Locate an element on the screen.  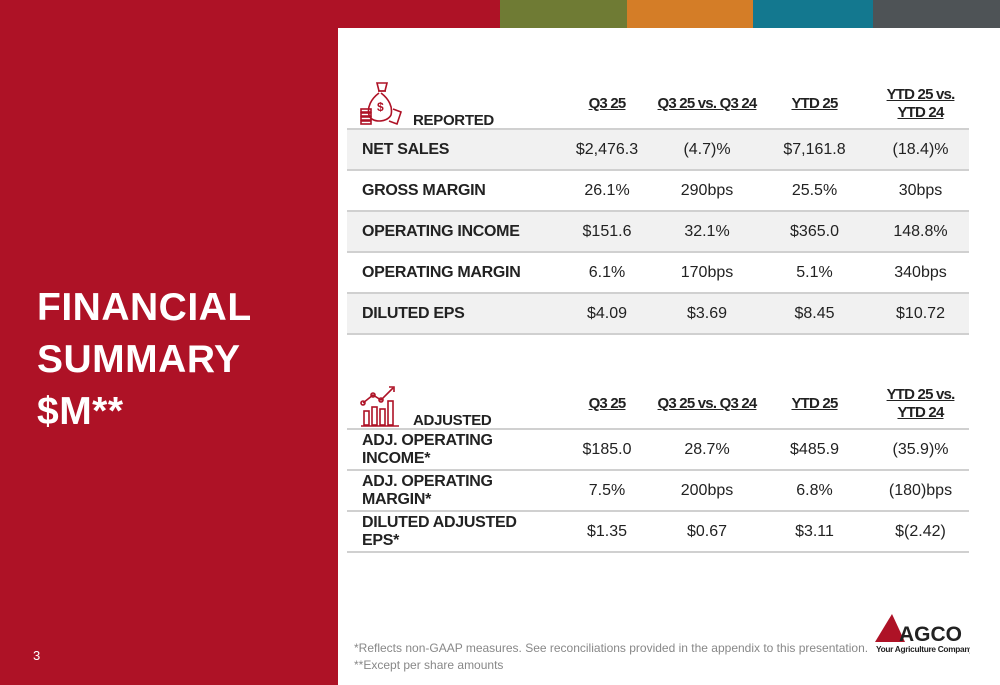
money-bag-icon: $ is located at coordinates (381, 104).